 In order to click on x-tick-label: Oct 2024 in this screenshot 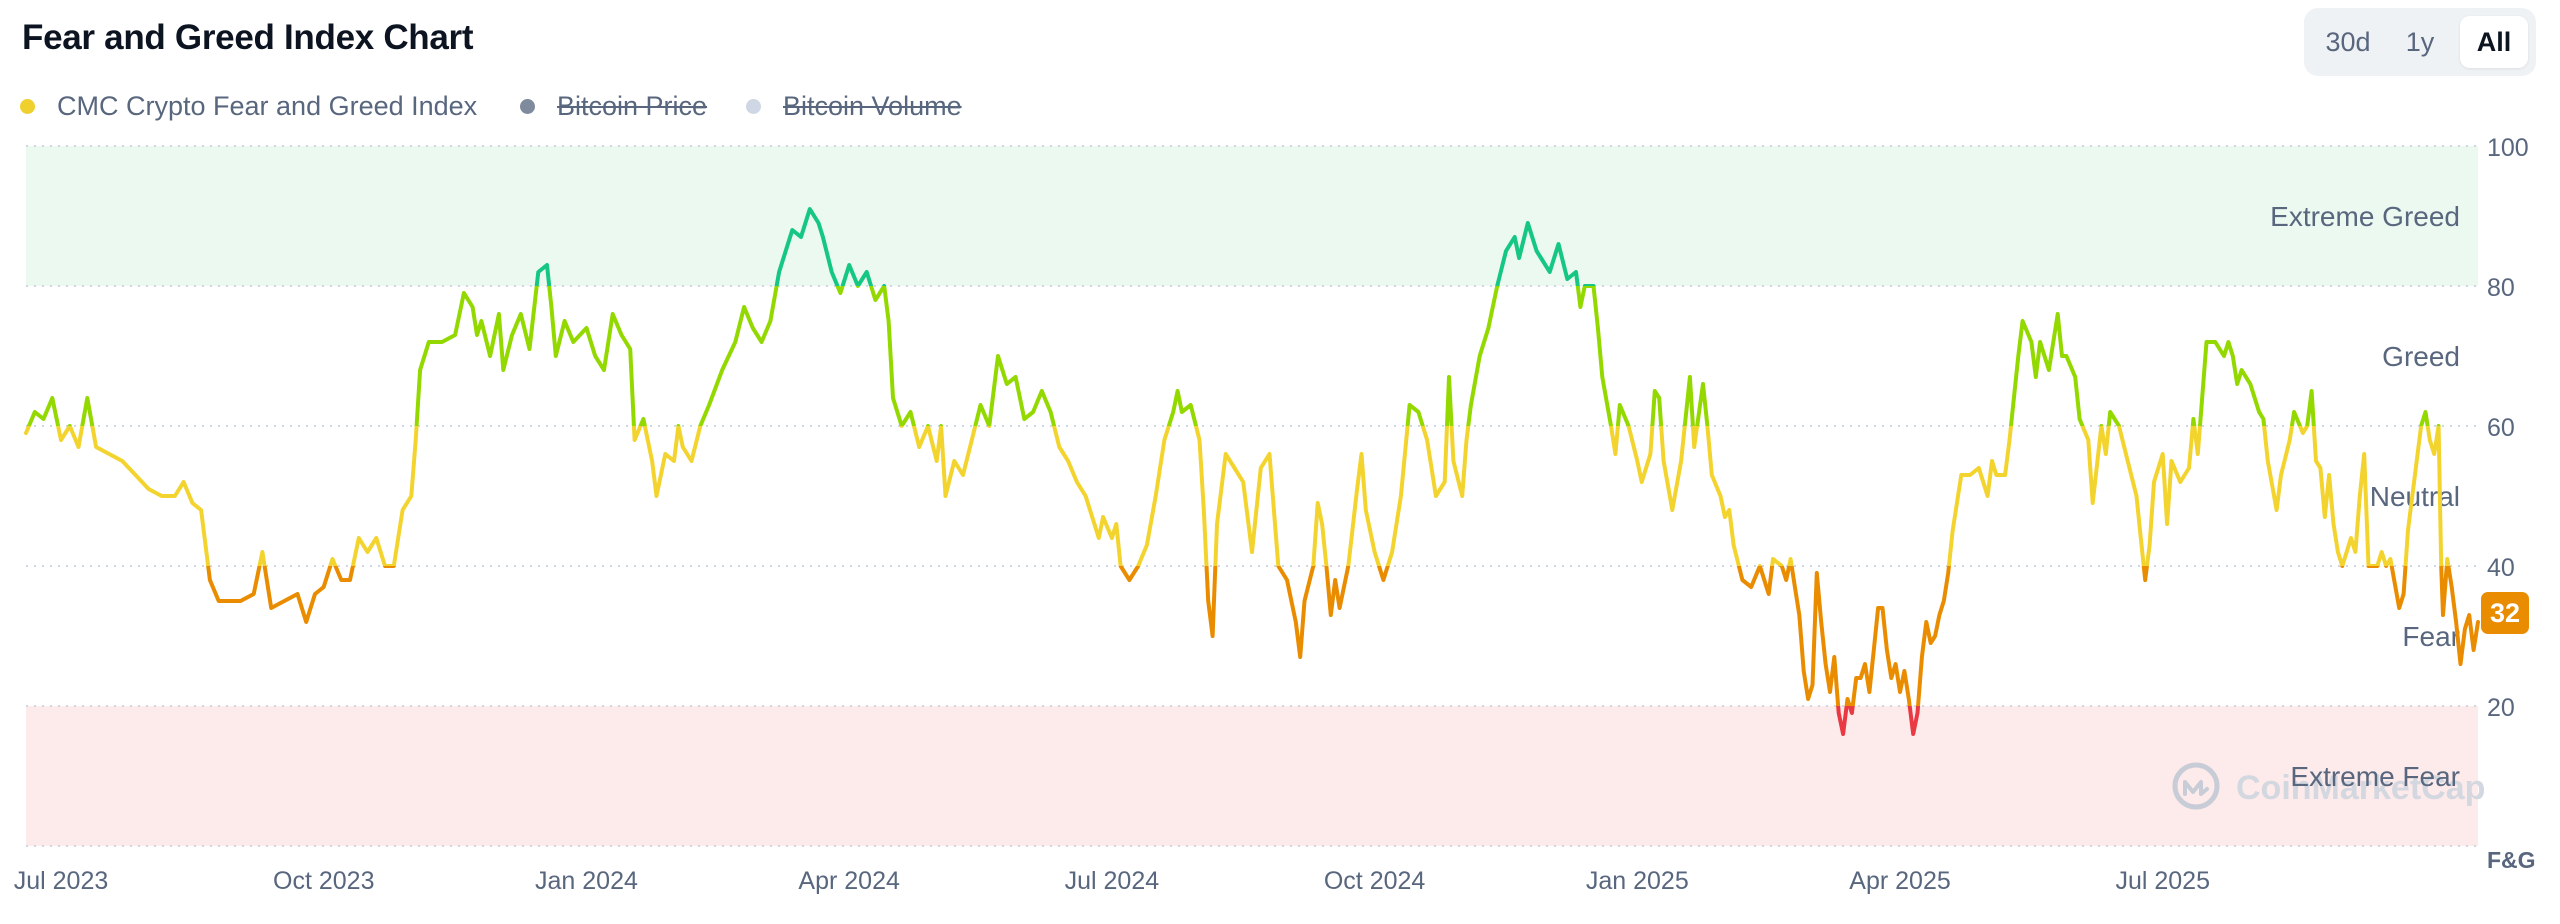, I will do `click(1375, 881)`.